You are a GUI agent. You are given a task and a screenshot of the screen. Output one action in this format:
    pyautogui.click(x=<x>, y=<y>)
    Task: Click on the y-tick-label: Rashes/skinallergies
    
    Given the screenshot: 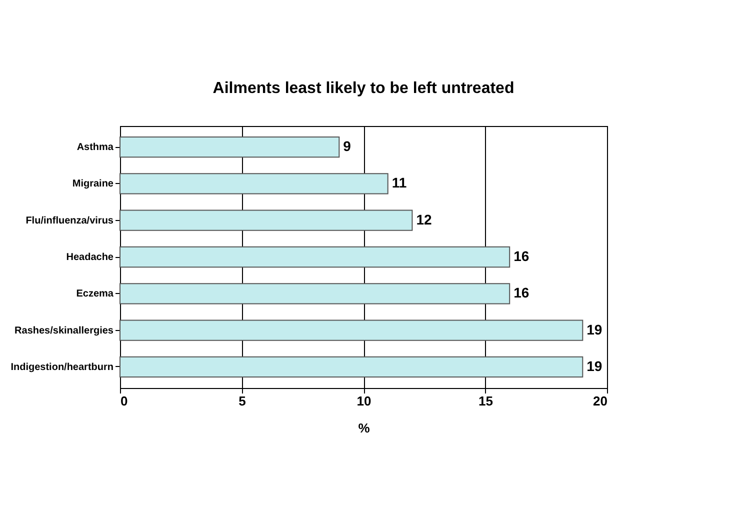 What is the action you would take?
    pyautogui.click(x=64, y=330)
    